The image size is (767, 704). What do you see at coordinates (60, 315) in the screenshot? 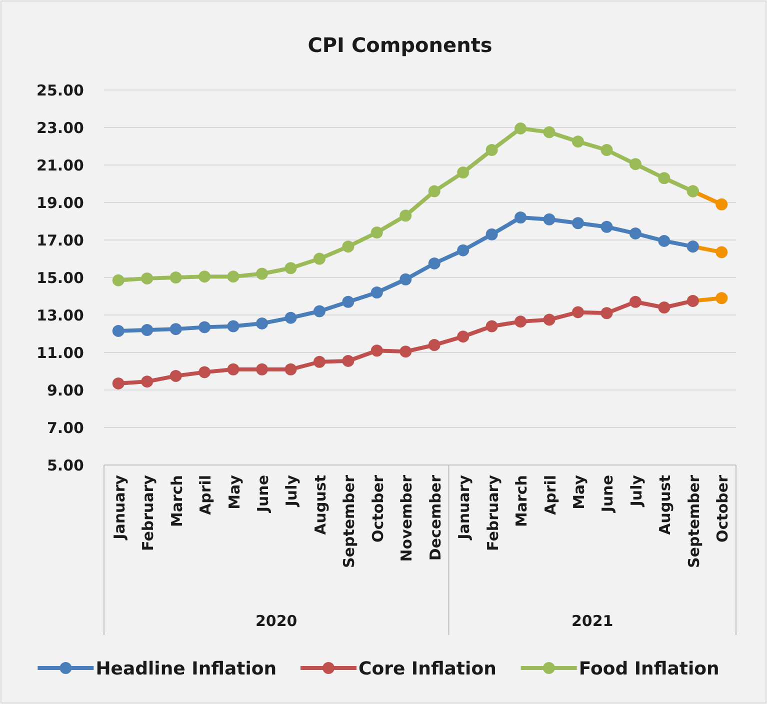
I see `y-tick-label: 13.00` at bounding box center [60, 315].